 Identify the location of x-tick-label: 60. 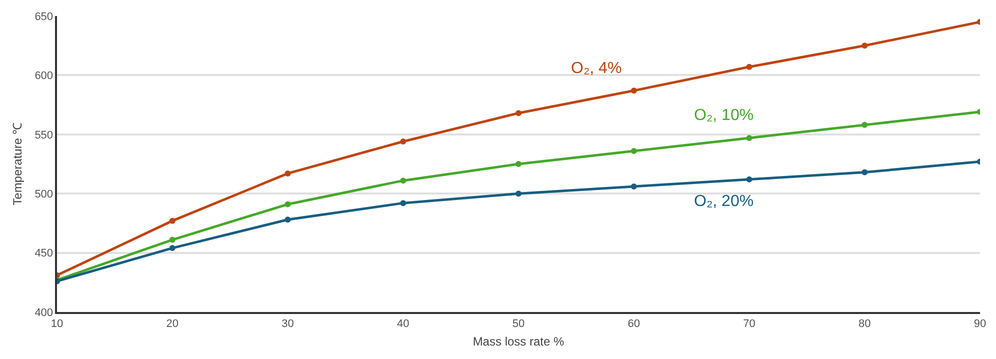
(634, 324).